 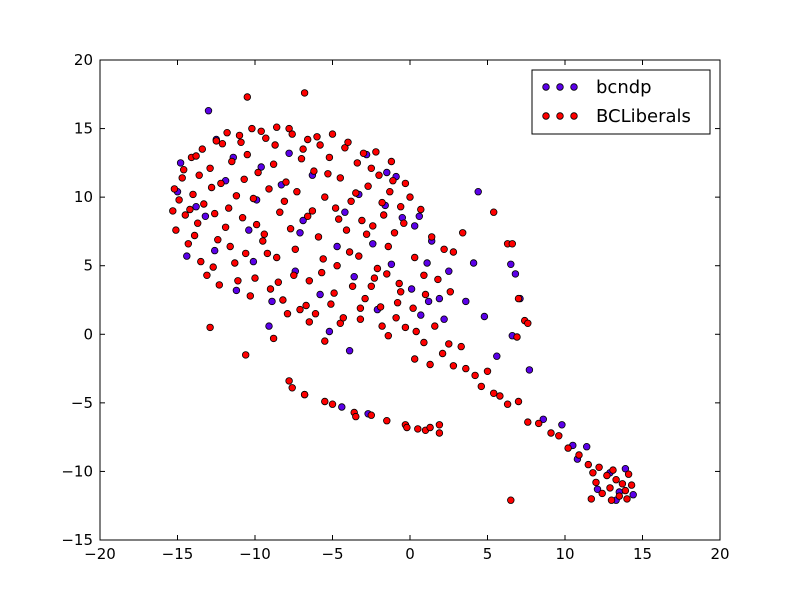 I want to click on y-tick-label: −5, so click(x=82, y=403).